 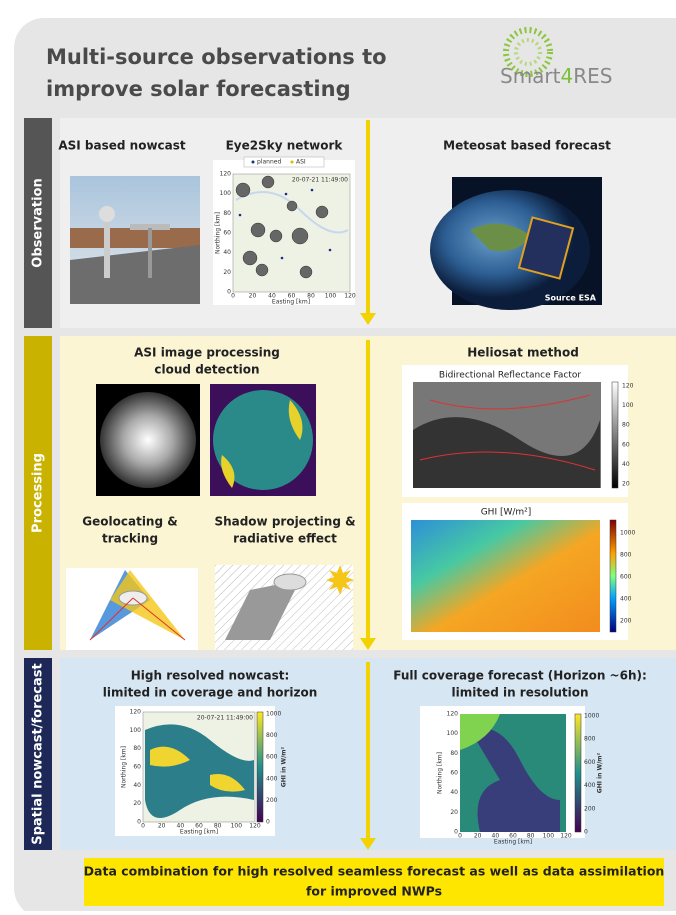 What do you see at coordinates (567, 76) in the screenshot?
I see `logo-part: 4` at bounding box center [567, 76].